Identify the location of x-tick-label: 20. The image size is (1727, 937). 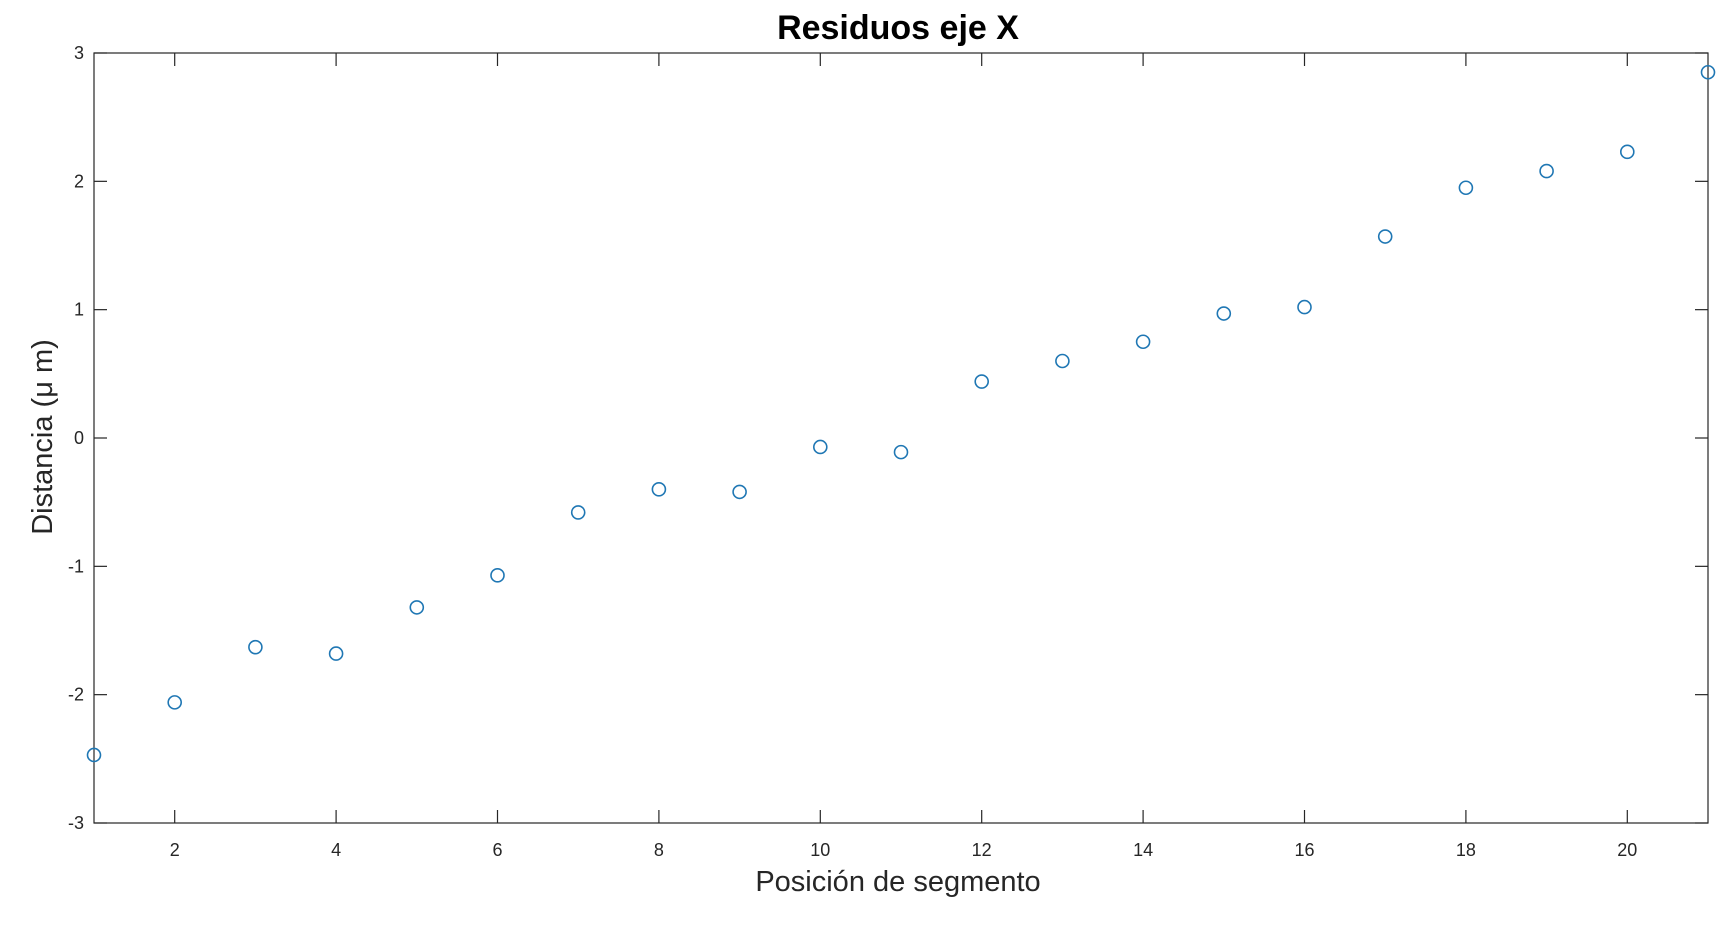
(1627, 850).